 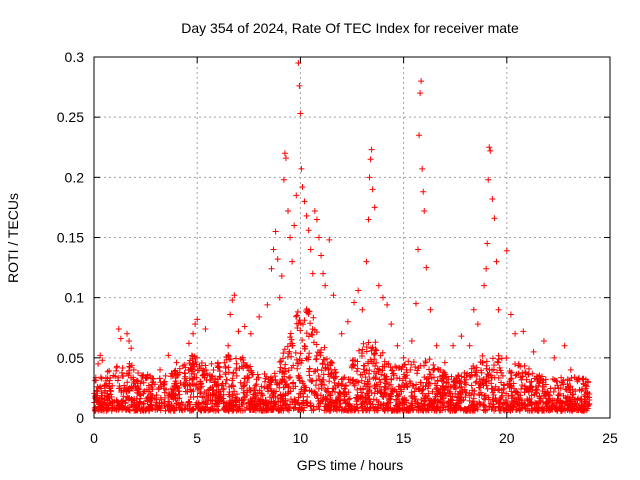 I want to click on x-tick-label: 20, so click(x=507, y=438).